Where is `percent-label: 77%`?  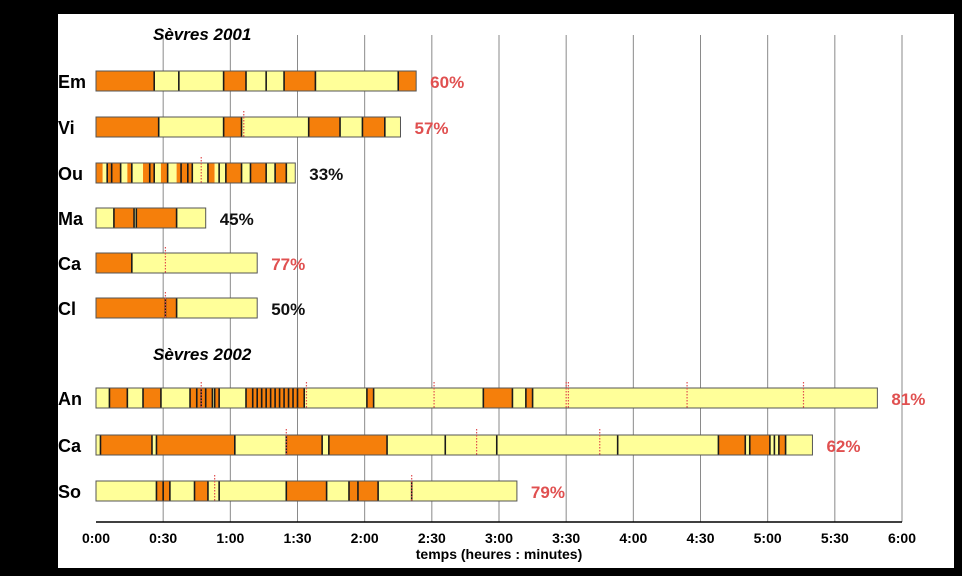 percent-label: 77% is located at coordinates (288, 264).